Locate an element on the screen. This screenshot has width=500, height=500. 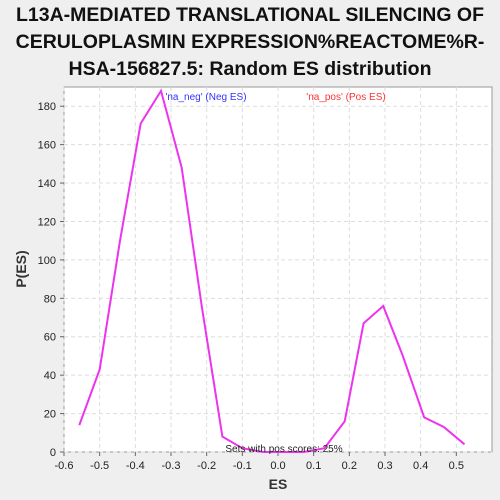
x-tick-label: -0.2 is located at coordinates (206, 466).